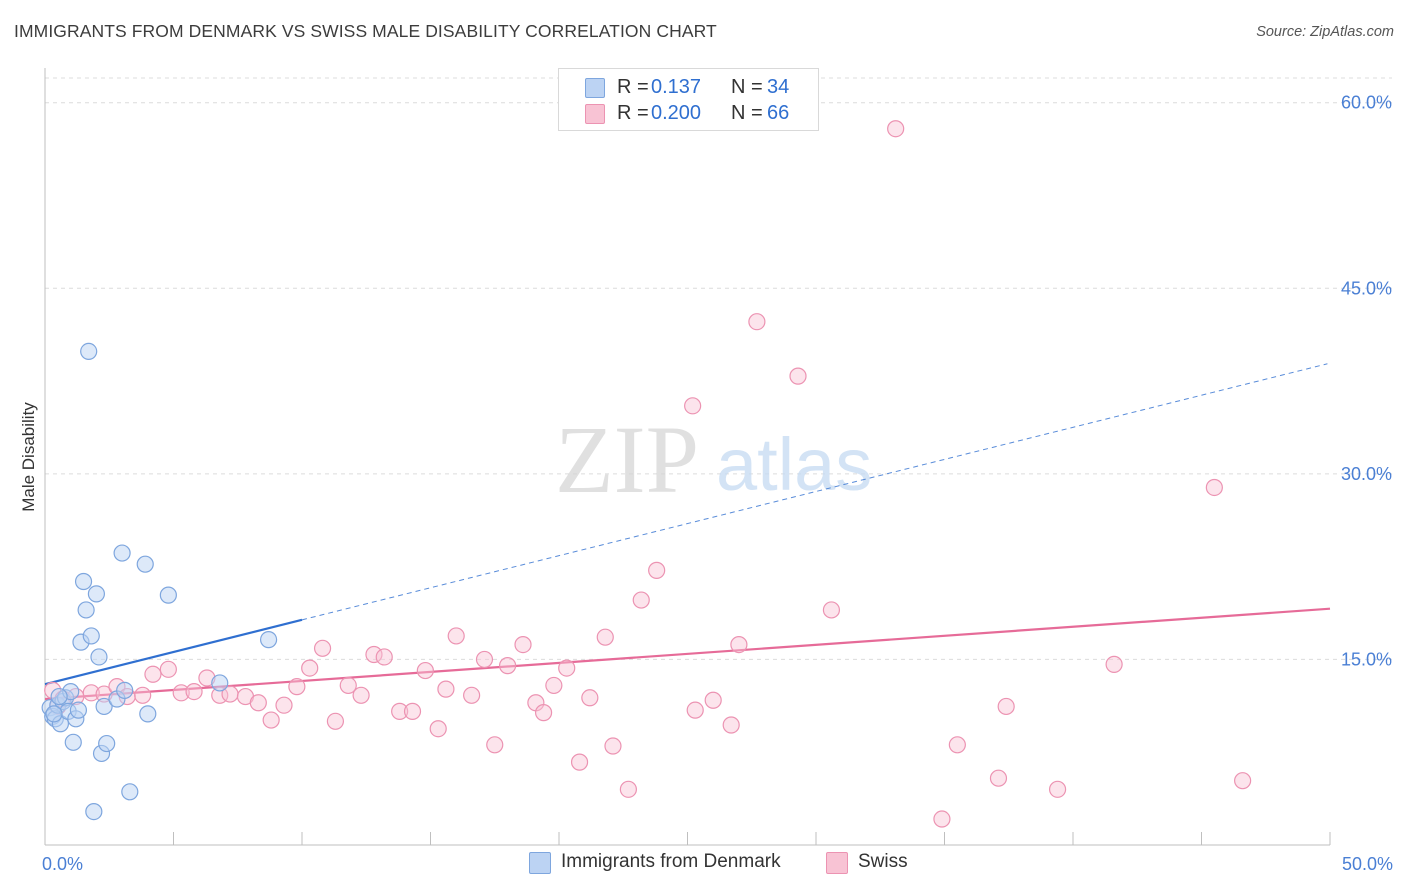 The image size is (1406, 892). What do you see at coordinates (1367, 864) in the screenshot?
I see `x-tick-label: 50.0%` at bounding box center [1367, 864].